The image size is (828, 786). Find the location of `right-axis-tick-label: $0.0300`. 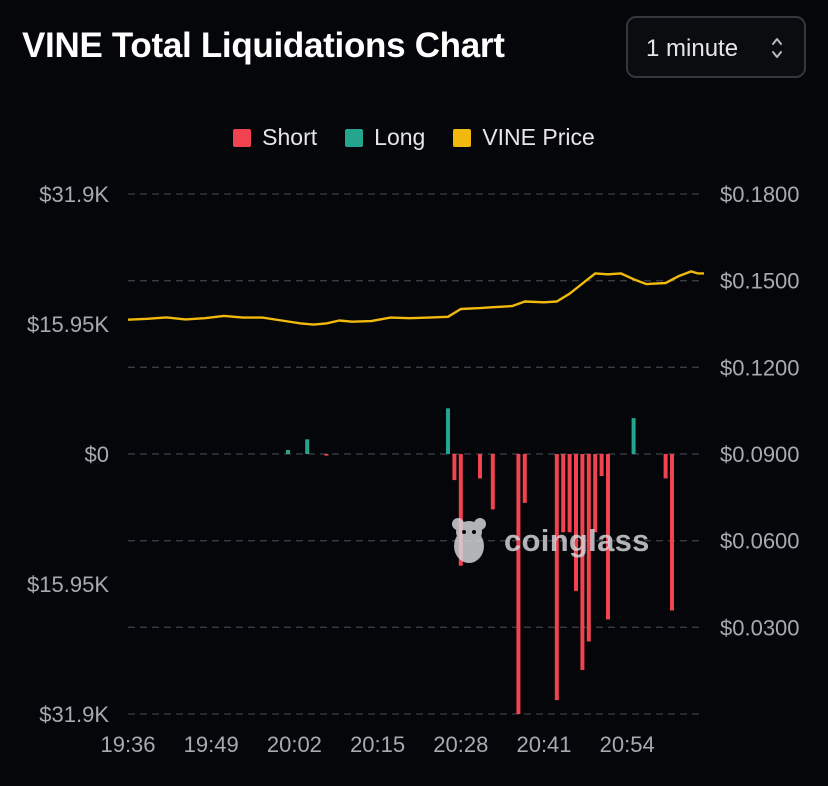

right-axis-tick-label: $0.0300 is located at coordinates (760, 627).